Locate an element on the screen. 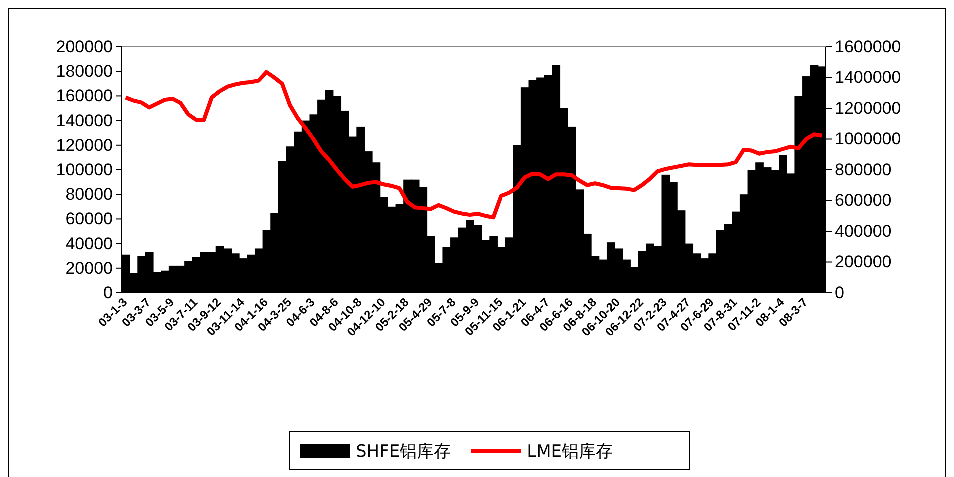 This screenshot has width=954, height=477. y-tick-label: 120000 is located at coordinates (84, 145).